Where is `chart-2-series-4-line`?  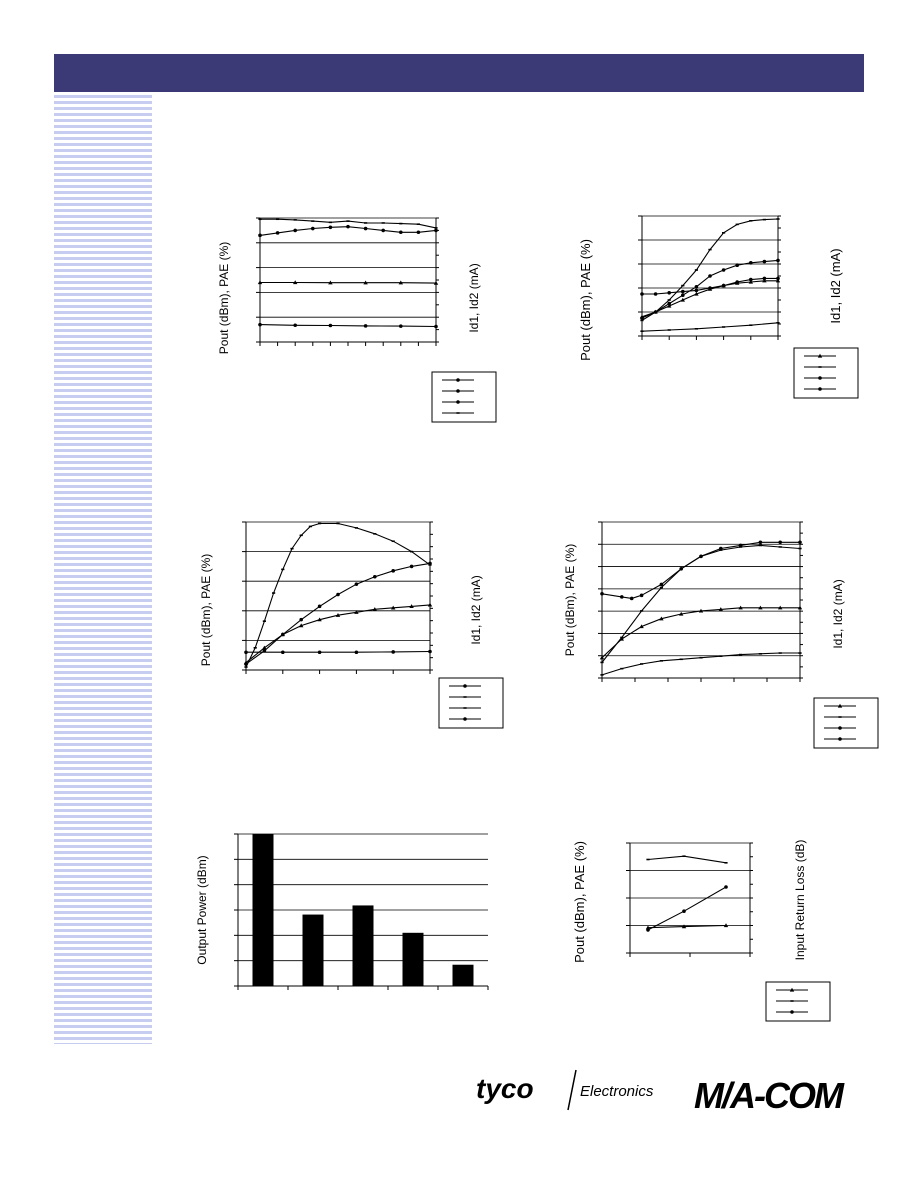
chart-2-series-4-line is located at coordinates (709, 299).